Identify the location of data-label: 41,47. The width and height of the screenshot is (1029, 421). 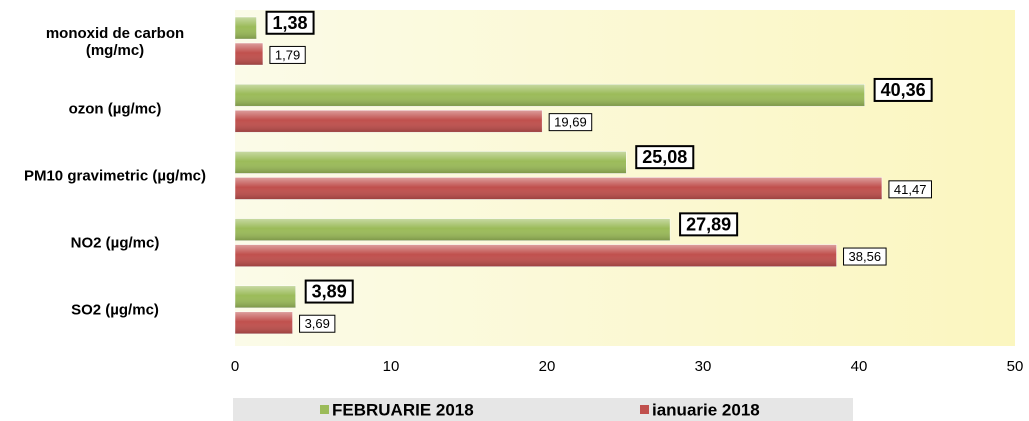
(910, 189).